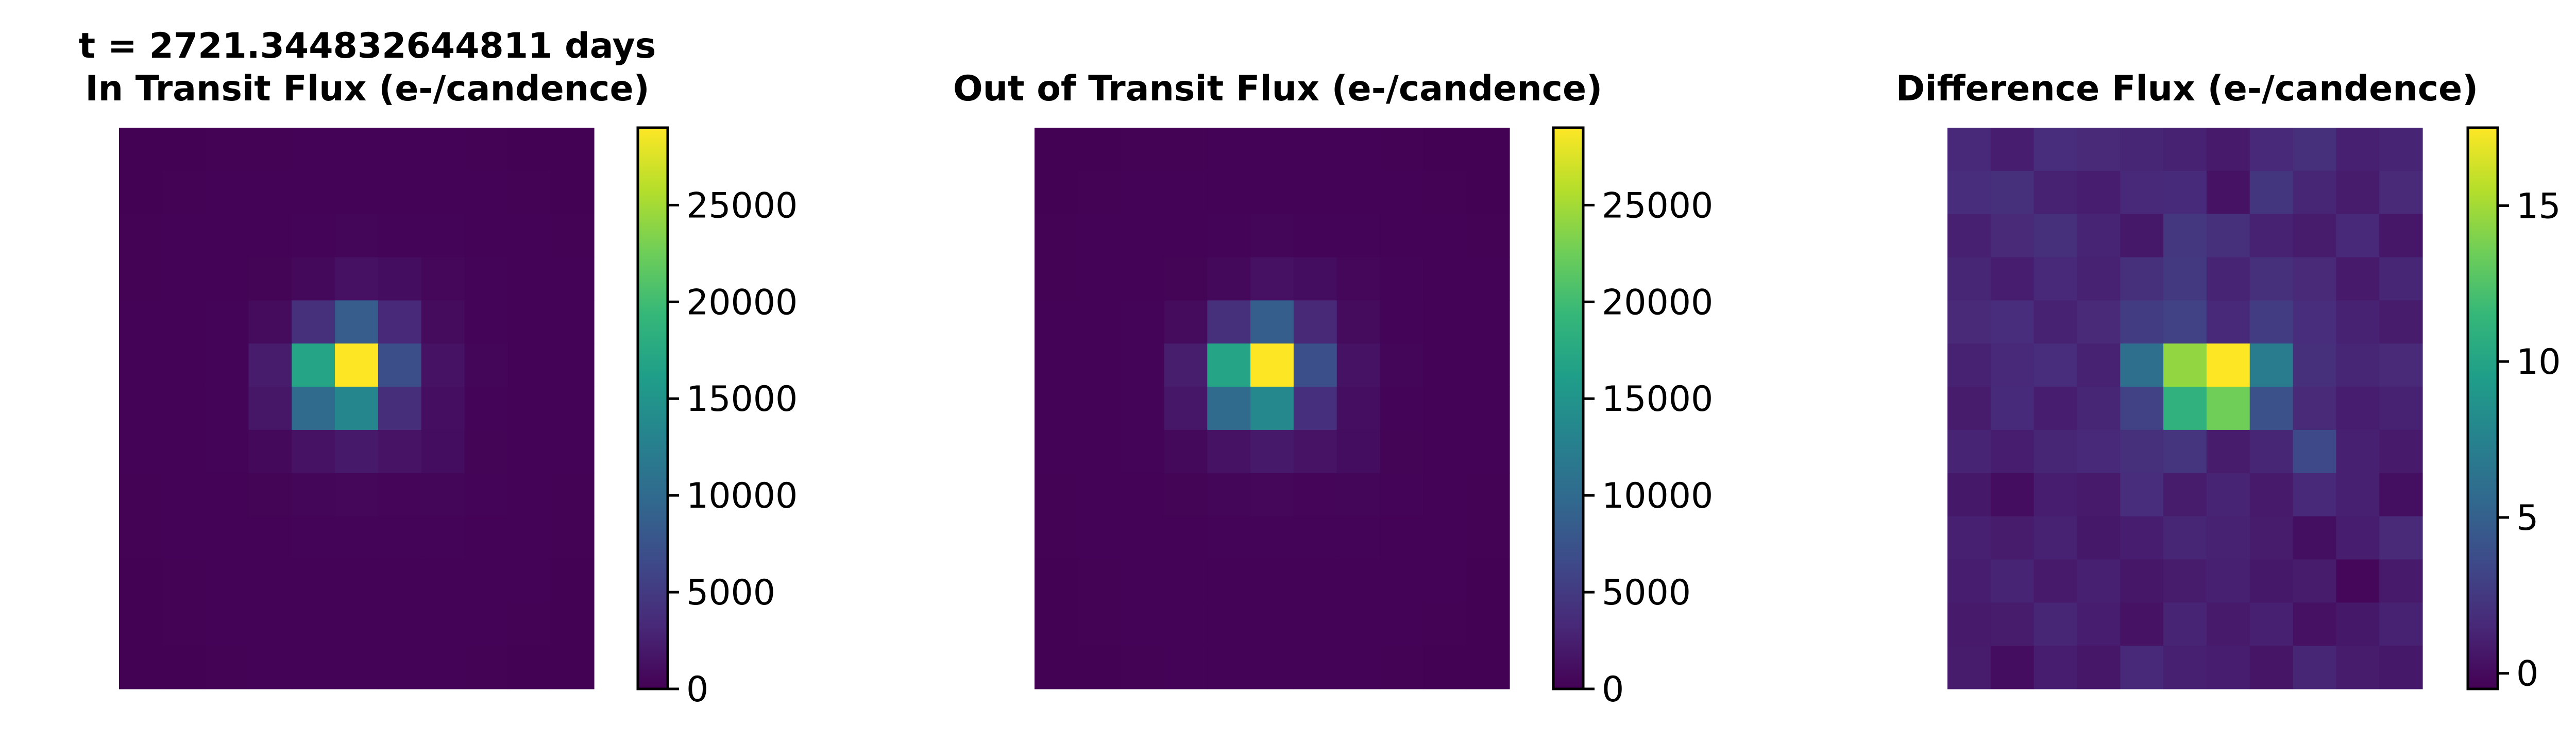  What do you see at coordinates (1657, 496) in the screenshot?
I see `colorbar-tick-label: 10000` at bounding box center [1657, 496].